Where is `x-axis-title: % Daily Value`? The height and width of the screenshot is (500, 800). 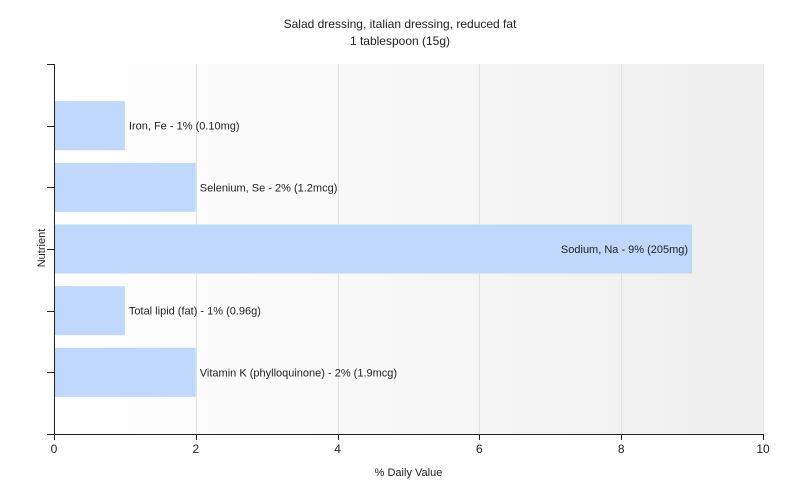
x-axis-title: % Daily Value is located at coordinates (409, 473).